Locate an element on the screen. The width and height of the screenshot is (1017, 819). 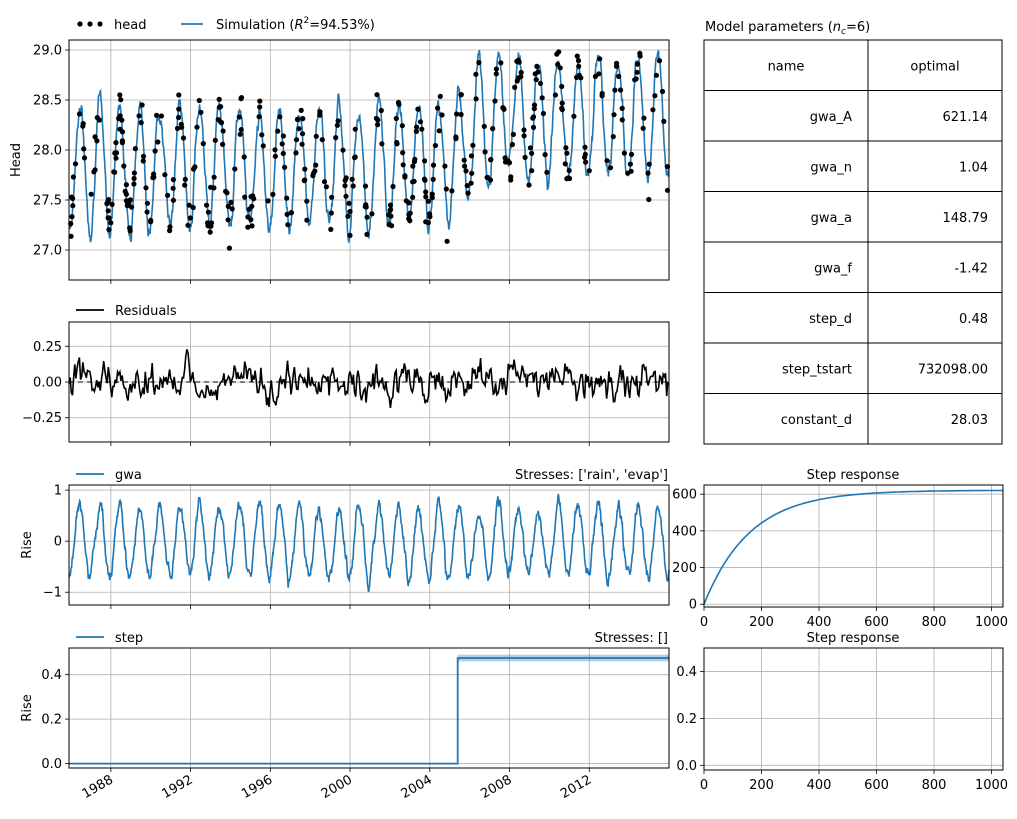
table-param-value: -1.42 is located at coordinates (971, 268).